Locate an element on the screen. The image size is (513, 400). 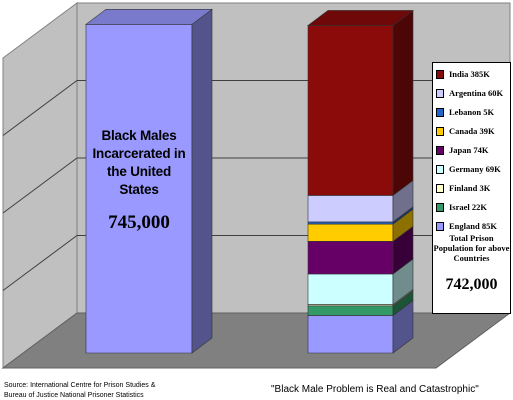
legend-label: Lebanon 5K is located at coordinates (472, 112).